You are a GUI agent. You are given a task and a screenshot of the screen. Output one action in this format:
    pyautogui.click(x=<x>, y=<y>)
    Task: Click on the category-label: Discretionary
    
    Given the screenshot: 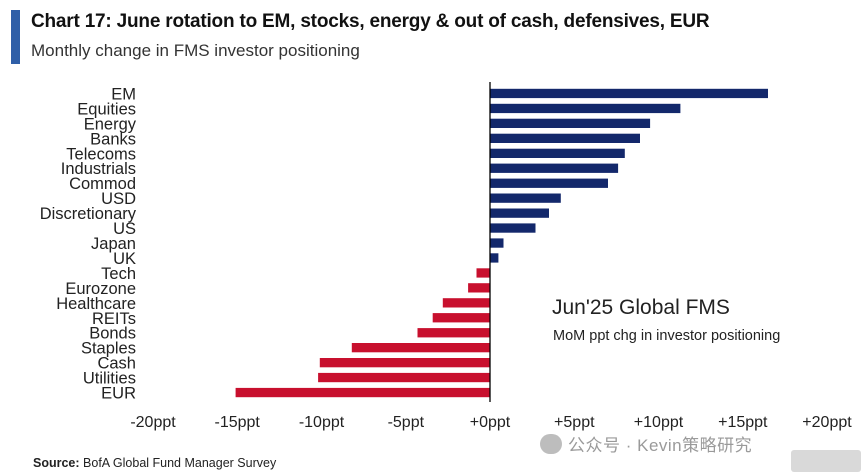 What is the action you would take?
    pyautogui.click(x=88, y=214)
    